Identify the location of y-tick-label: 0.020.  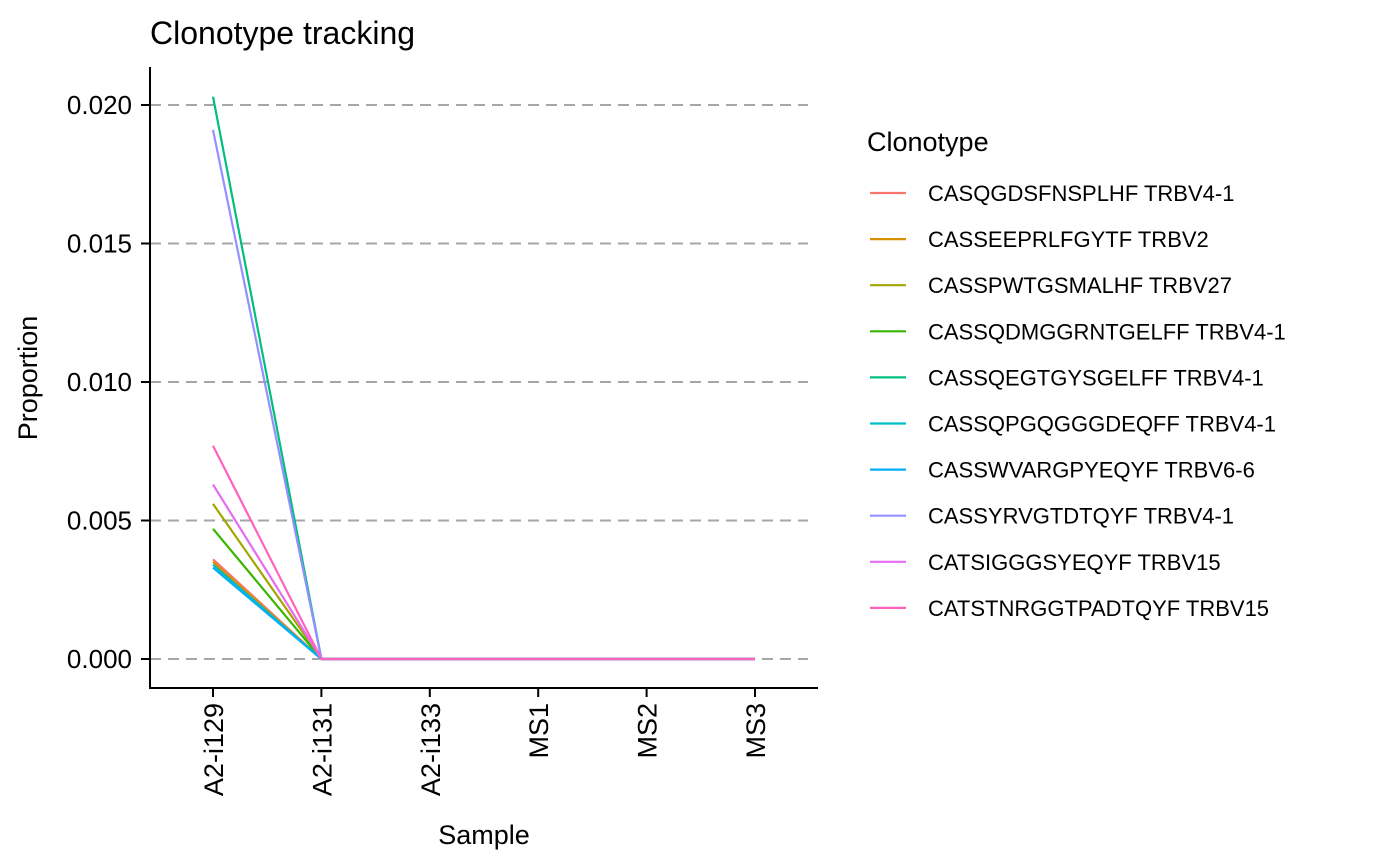
(99, 105).